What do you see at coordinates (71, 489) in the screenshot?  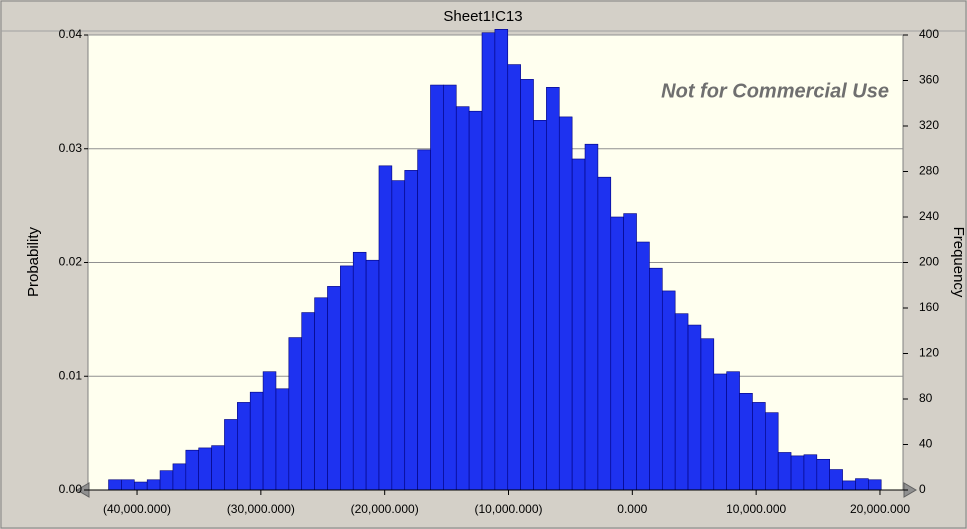 I see `y-tick-label: 0.00` at bounding box center [71, 489].